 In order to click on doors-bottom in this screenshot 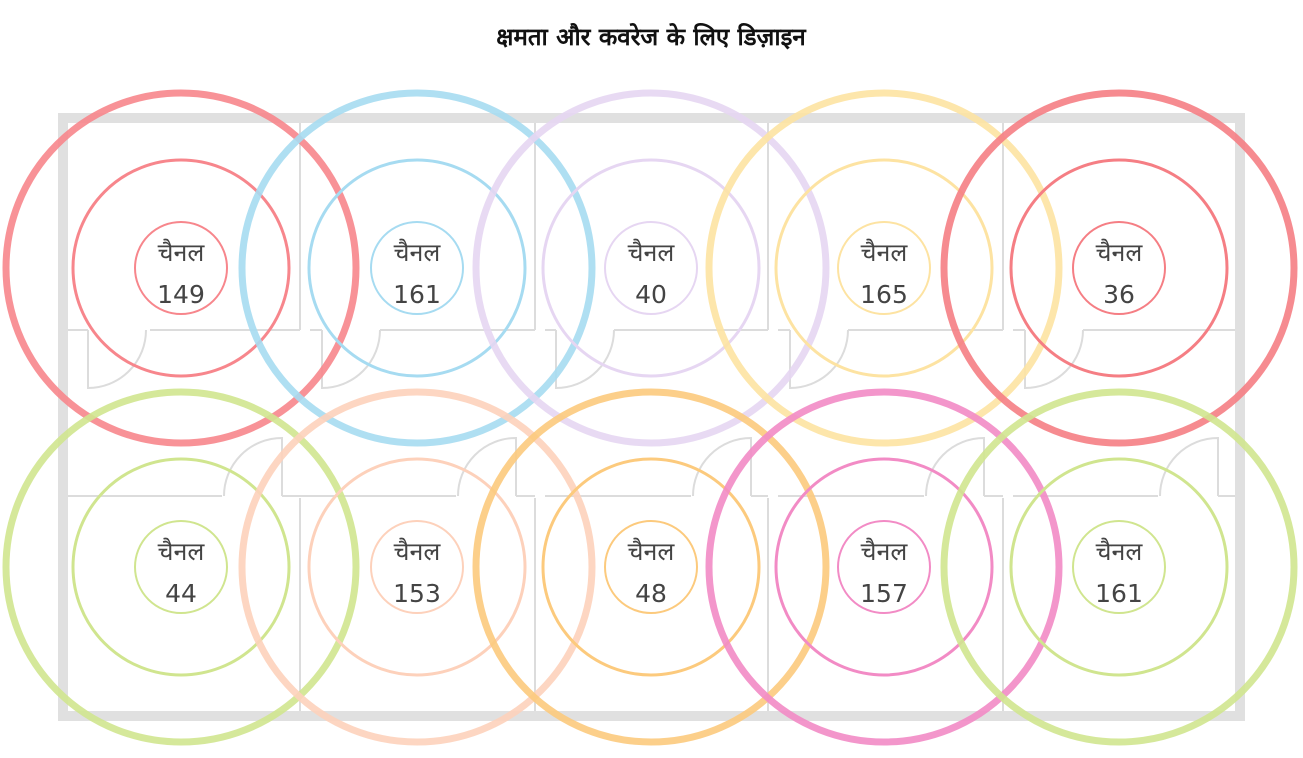, I will do `click(721, 466)`.